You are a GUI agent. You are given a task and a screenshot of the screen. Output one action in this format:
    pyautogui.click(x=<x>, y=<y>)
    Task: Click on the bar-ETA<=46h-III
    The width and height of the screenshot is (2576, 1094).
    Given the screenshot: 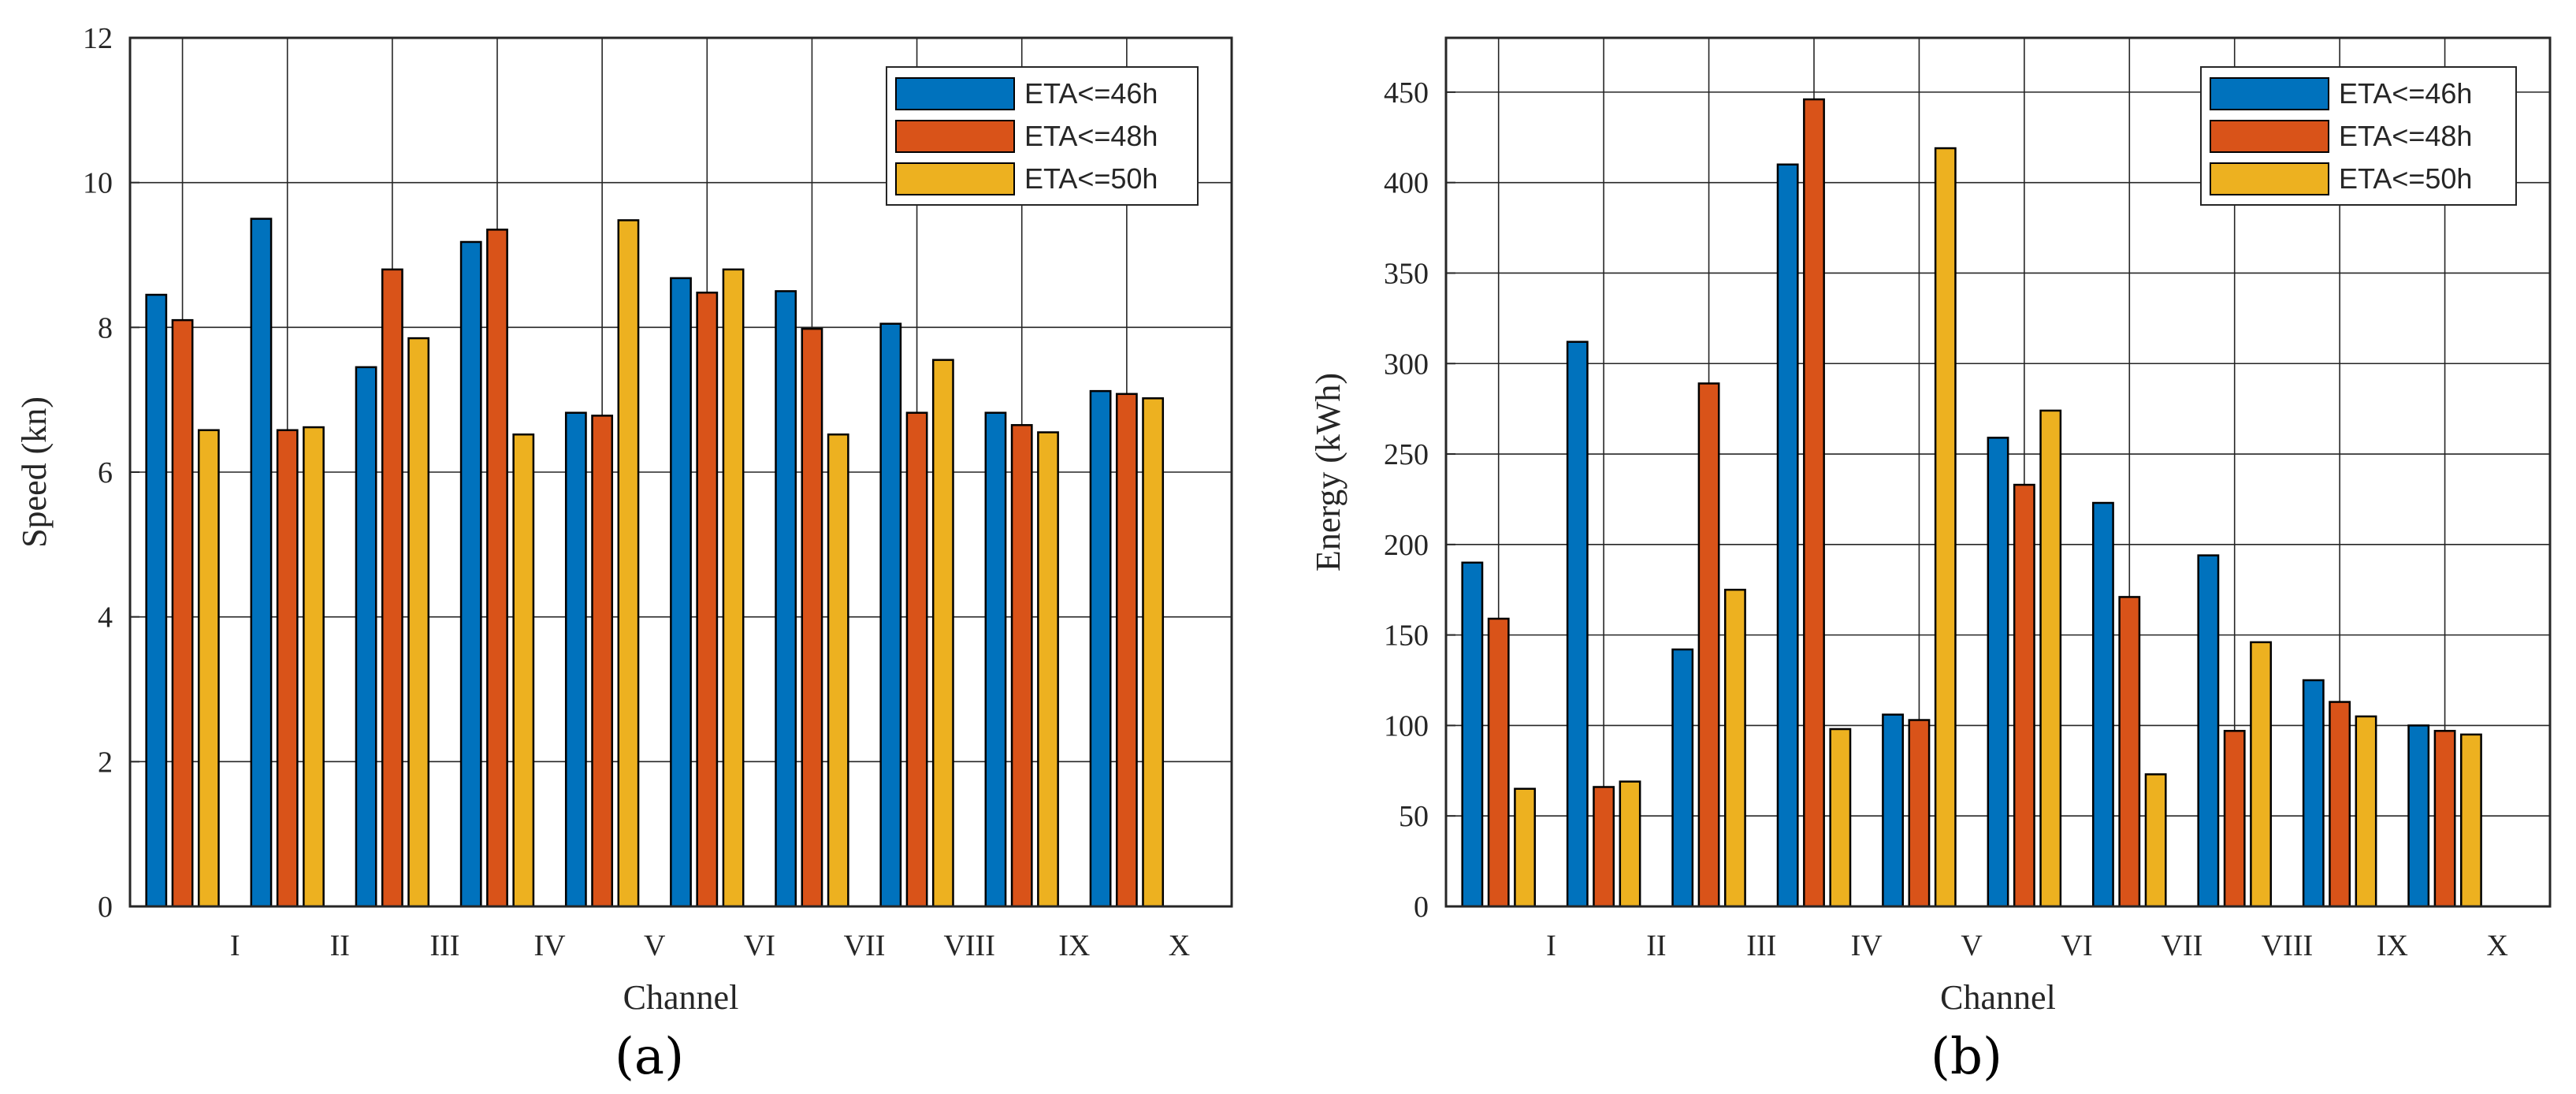 What is the action you would take?
    pyautogui.click(x=1682, y=778)
    